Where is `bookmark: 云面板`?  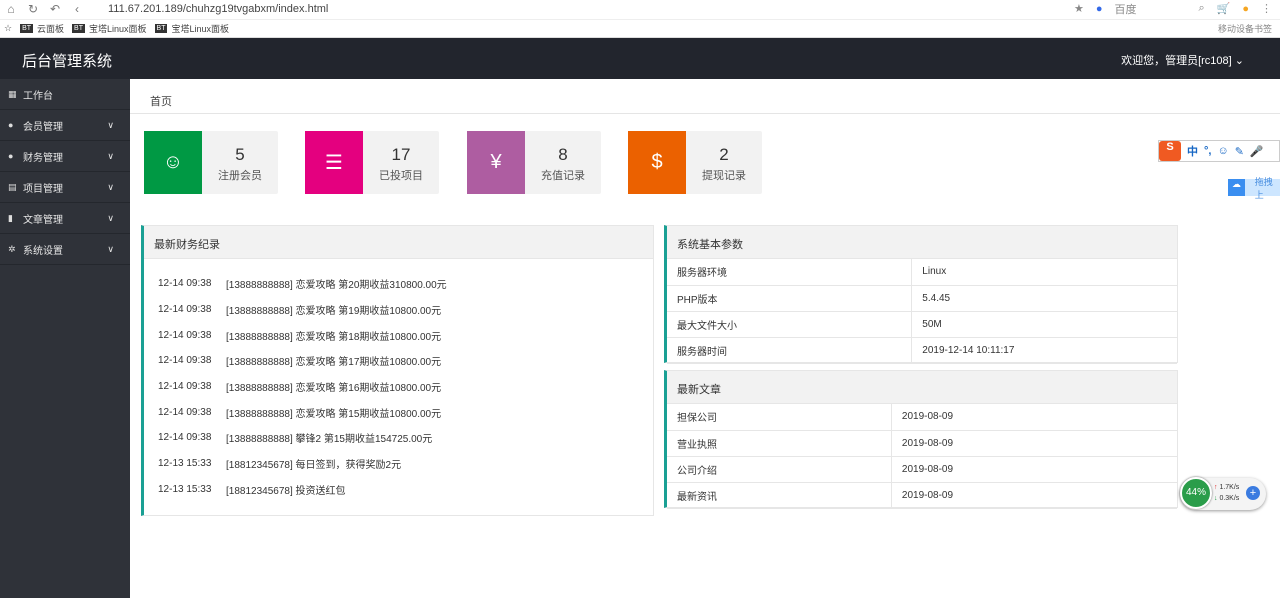 bookmark: 云面板 is located at coordinates (51, 28).